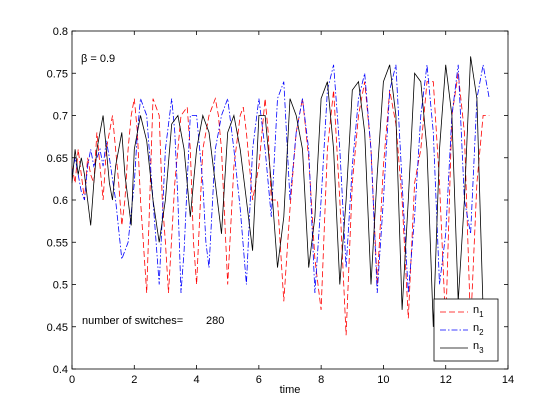  What do you see at coordinates (478, 329) in the screenshot?
I see `legend-label-n2: n2` at bounding box center [478, 329].